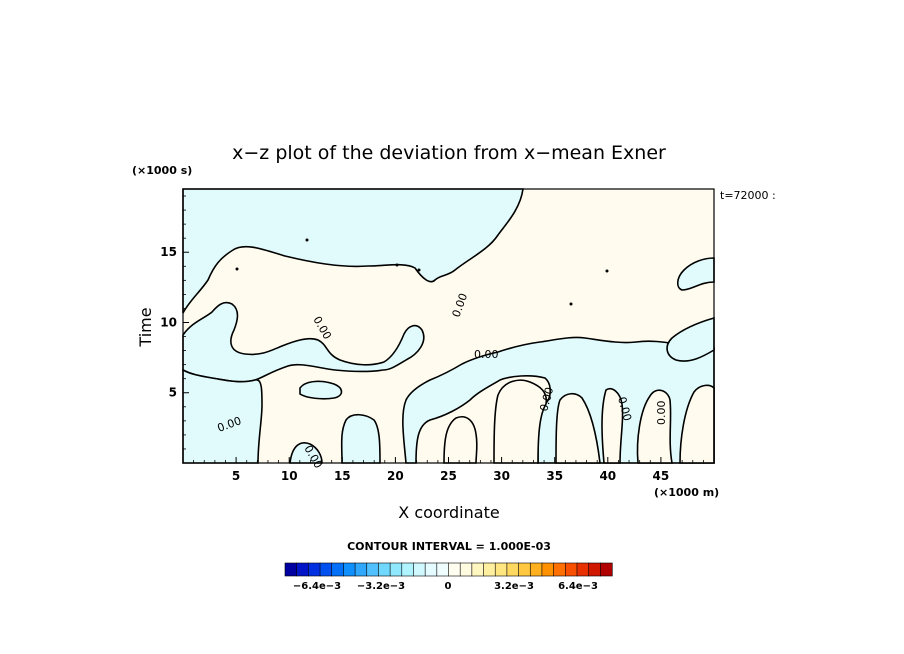 The height and width of the screenshot is (654, 904). What do you see at coordinates (661, 476) in the screenshot?
I see `x-tick-label: 45` at bounding box center [661, 476].